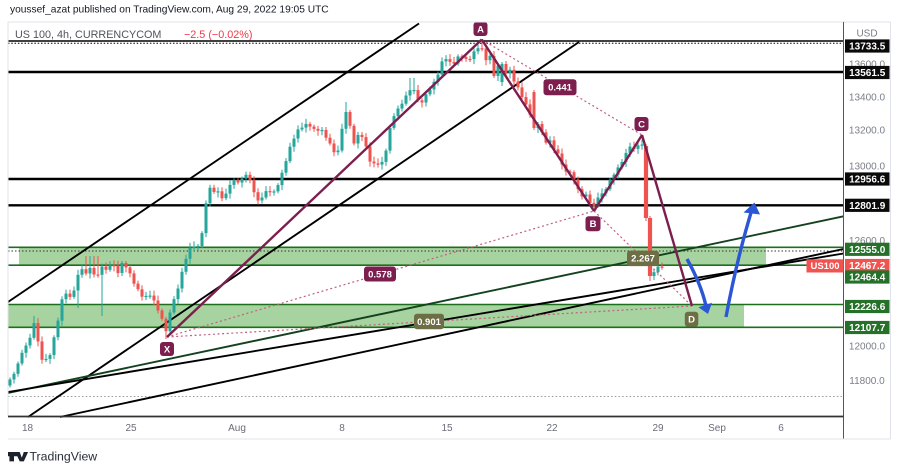  What do you see at coordinates (867, 347) in the screenshot?
I see `svg-text: 12000.0` at bounding box center [867, 347].